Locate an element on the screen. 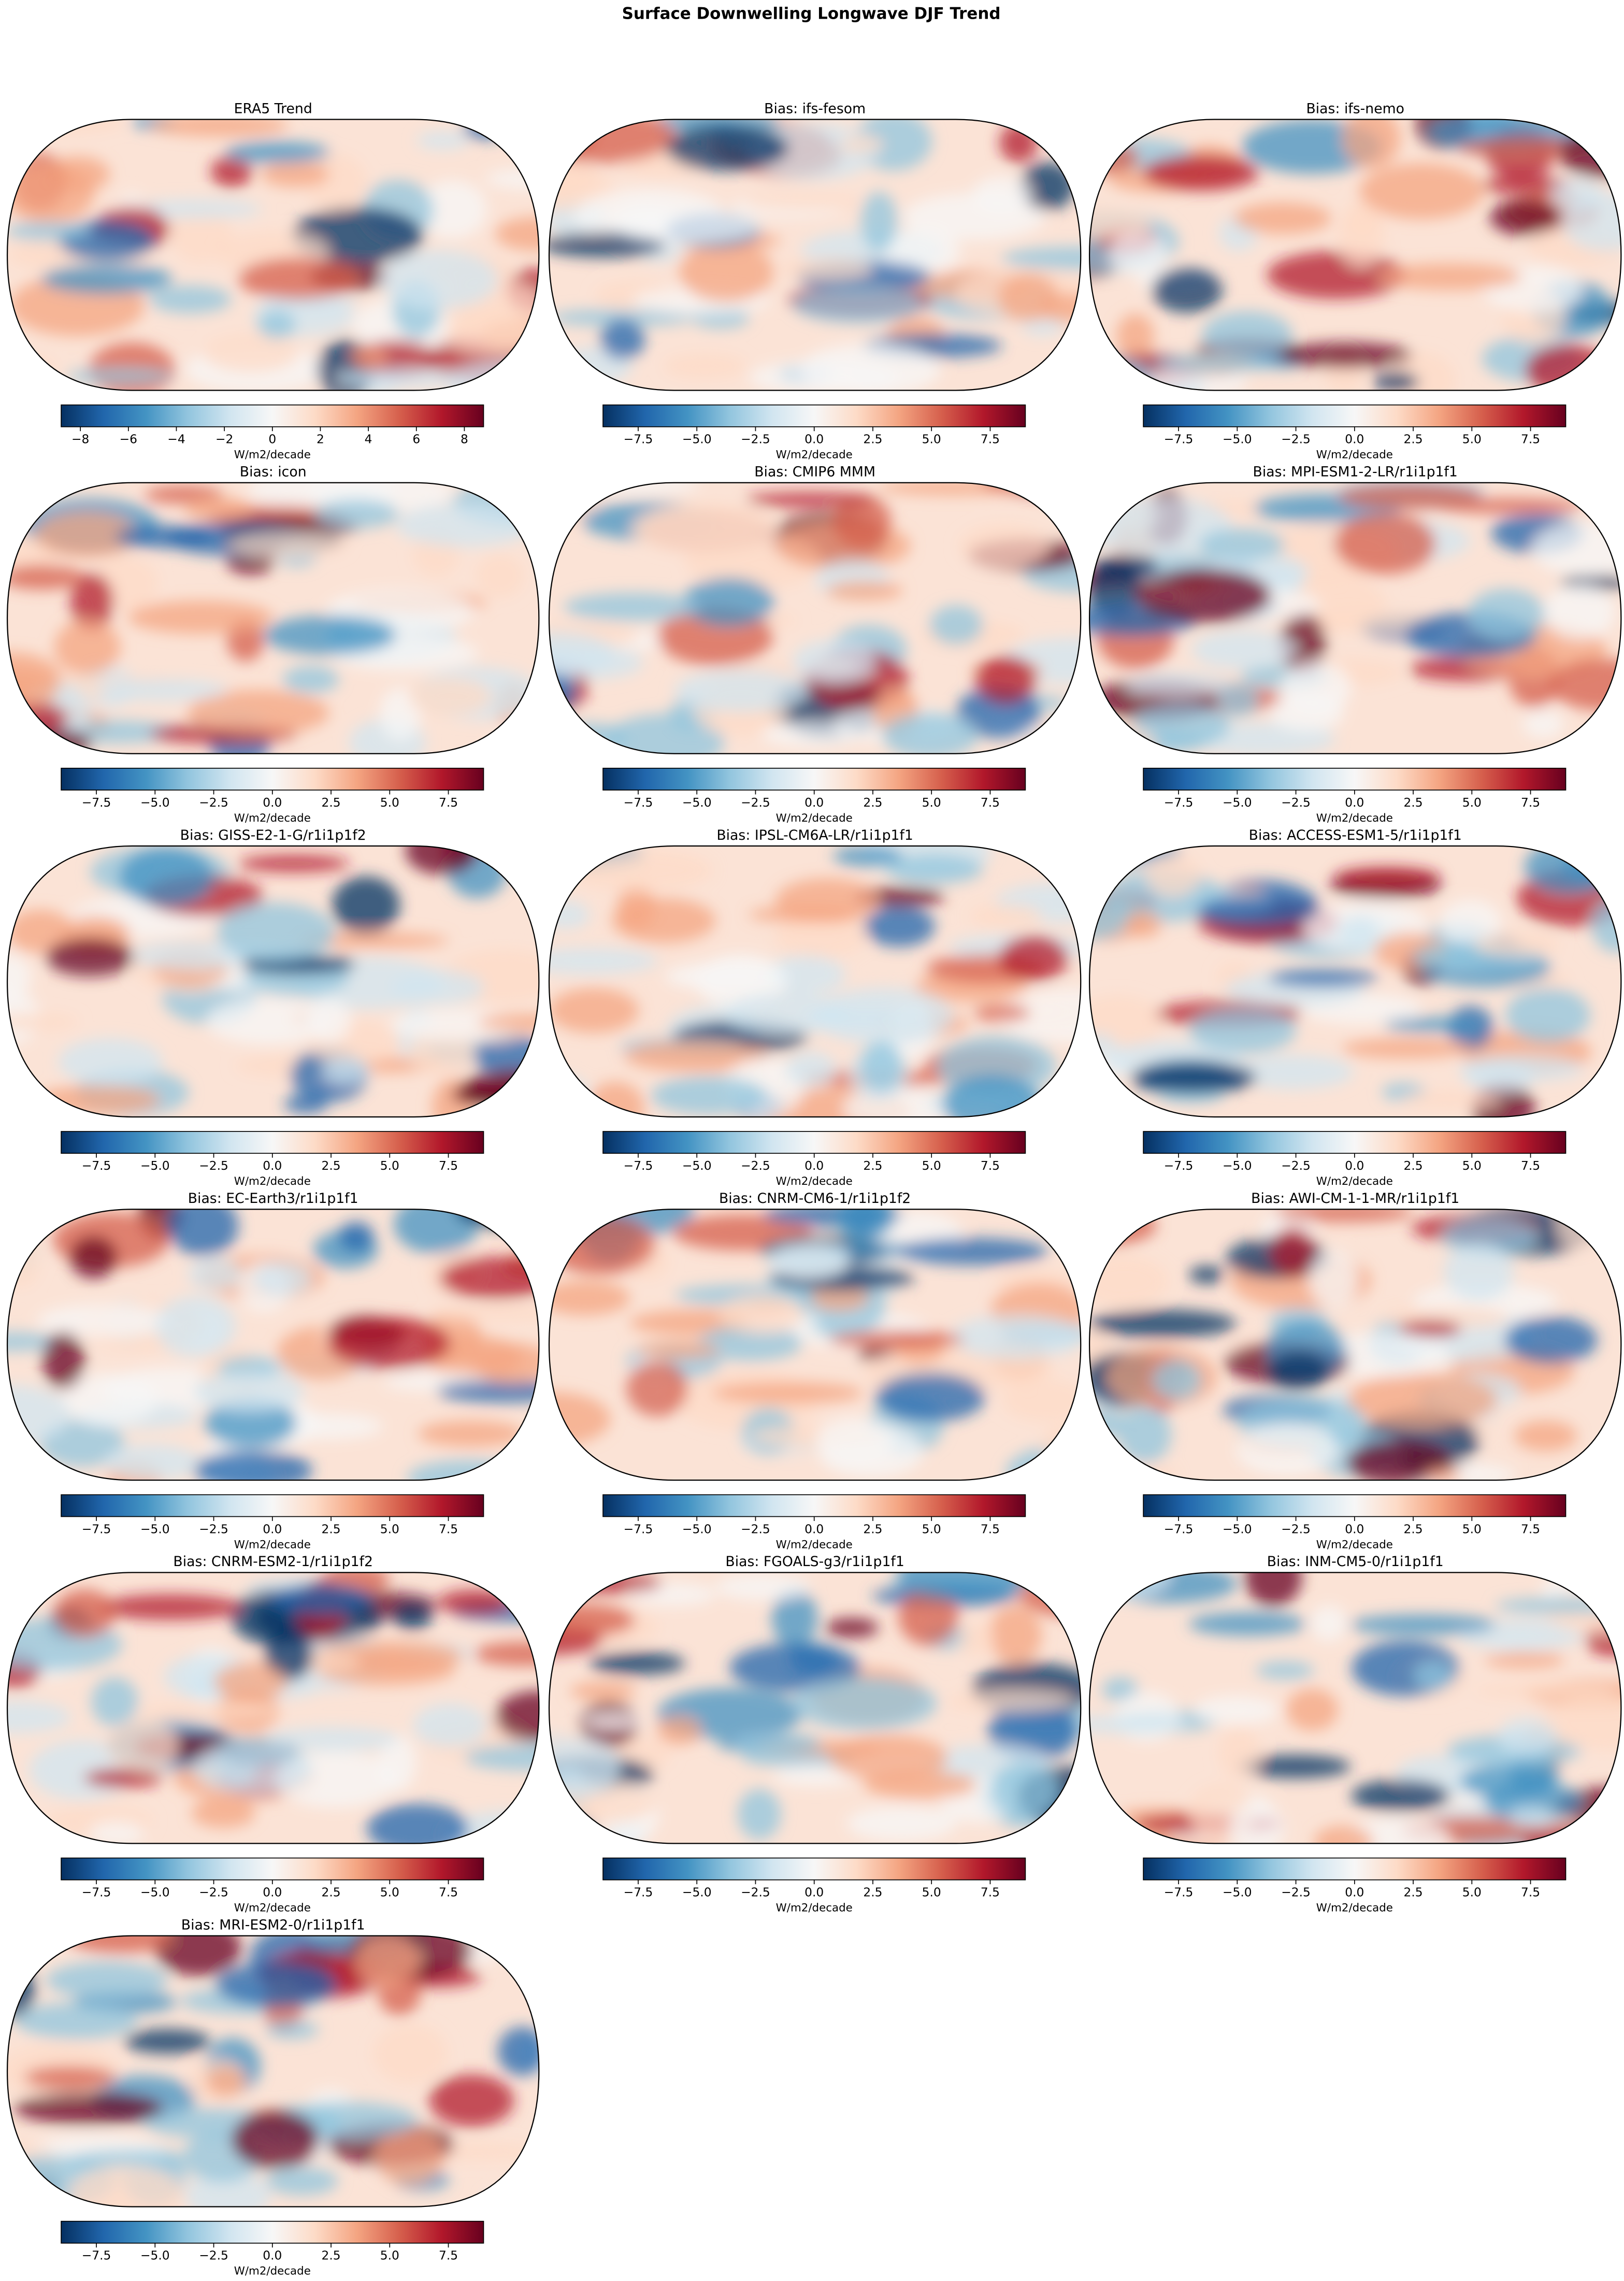 Image resolution: width=1624 pixels, height=2281 pixels. colorbar-tick-label: −7.5 is located at coordinates (97, 1165).